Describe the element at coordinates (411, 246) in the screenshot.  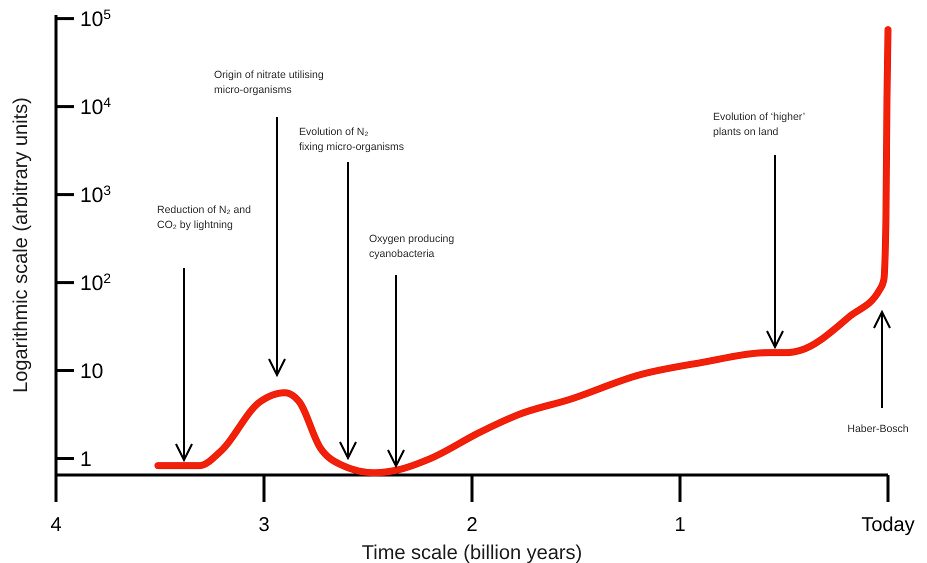
I see `annotation: Oxygen producing cyanobacteria` at that location.